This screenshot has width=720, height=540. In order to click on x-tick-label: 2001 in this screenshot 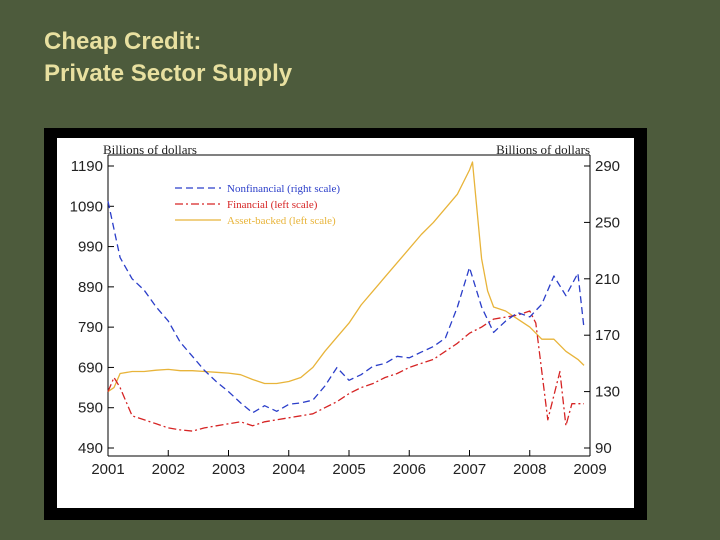, I will do `click(107, 469)`.